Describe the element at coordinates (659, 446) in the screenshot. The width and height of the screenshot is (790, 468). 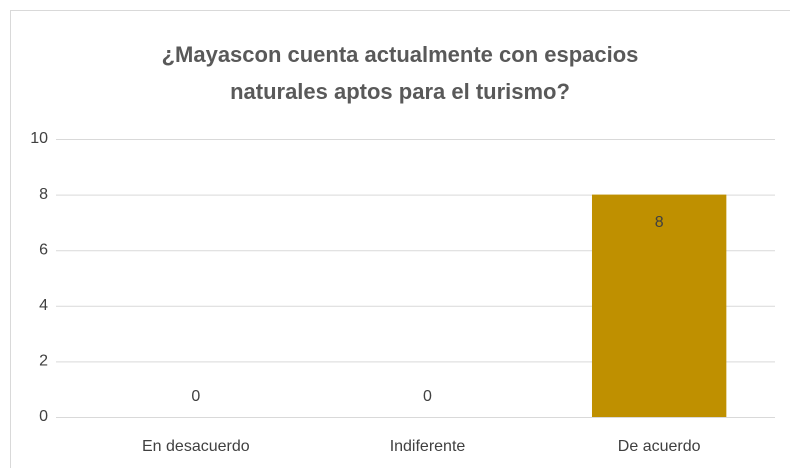
I see `x-tick-label: De acuerdo` at that location.